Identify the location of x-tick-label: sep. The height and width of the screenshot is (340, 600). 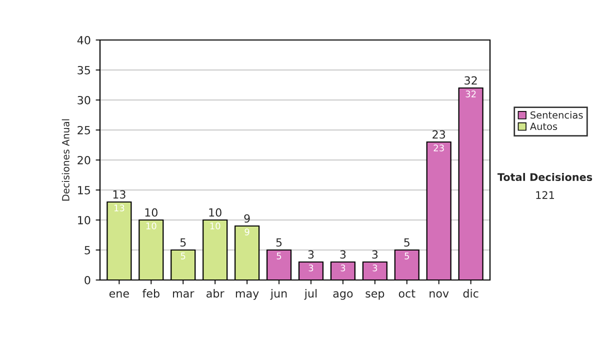
(375, 295).